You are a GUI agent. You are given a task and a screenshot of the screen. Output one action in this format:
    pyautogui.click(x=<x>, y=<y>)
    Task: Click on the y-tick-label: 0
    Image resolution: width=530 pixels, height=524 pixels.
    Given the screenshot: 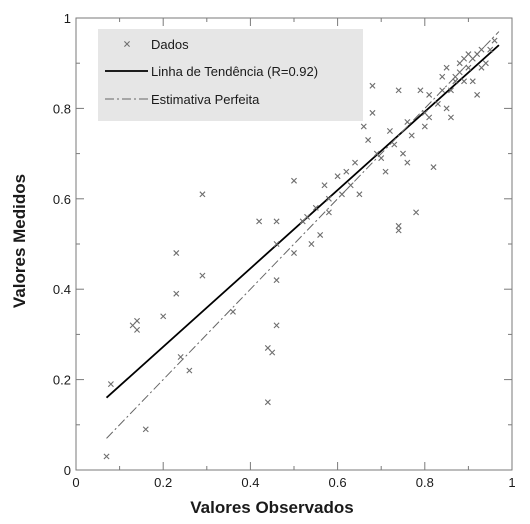 What is the action you would take?
    pyautogui.click(x=67, y=470)
    